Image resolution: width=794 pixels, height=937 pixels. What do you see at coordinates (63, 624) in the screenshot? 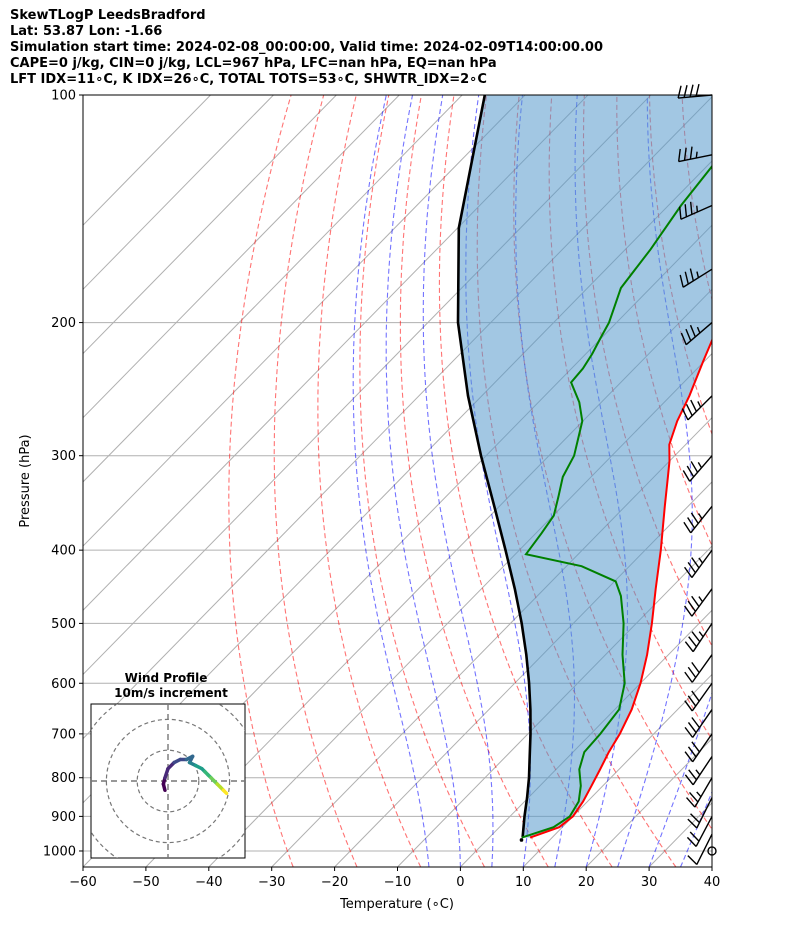
I see `y-tick-label: 500` at bounding box center [63, 624].